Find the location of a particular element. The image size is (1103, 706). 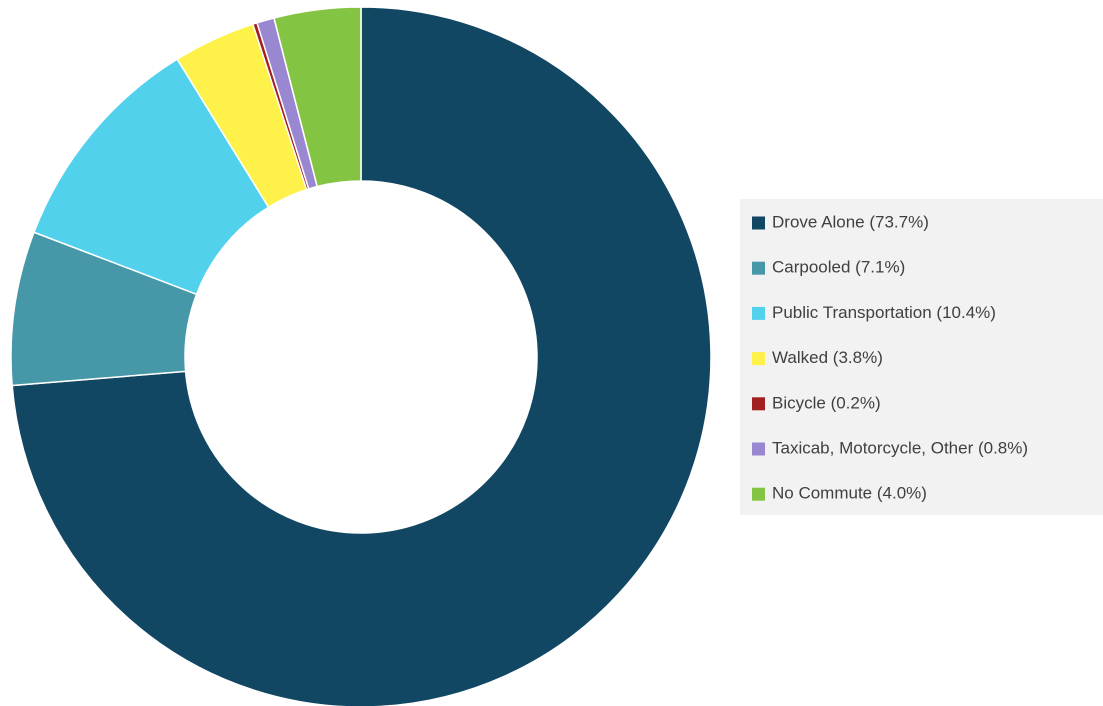

legend-label: Drove Alone (73.7%) is located at coordinates (850, 221).